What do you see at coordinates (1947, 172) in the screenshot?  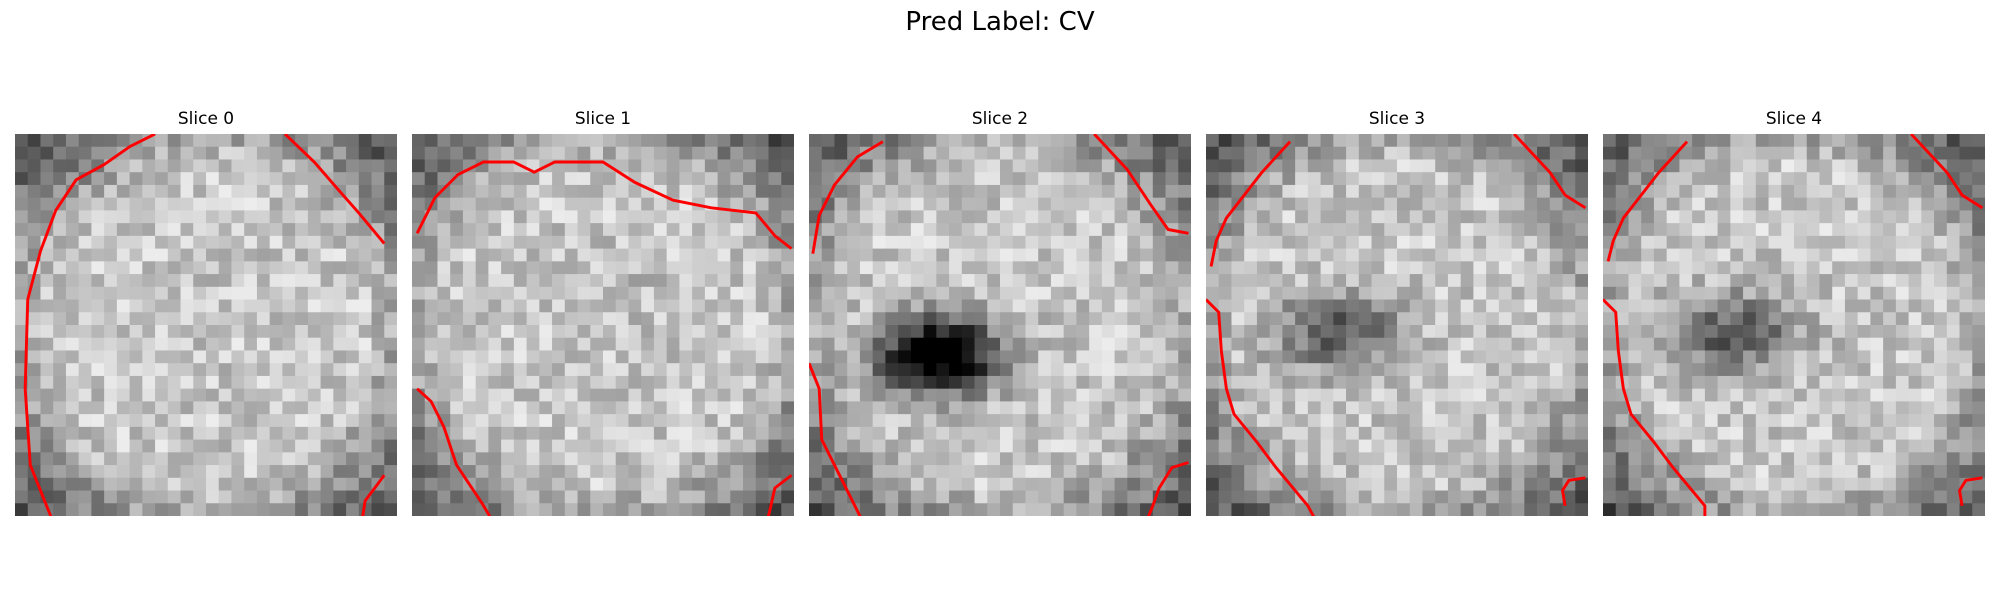 I see `contour-line` at bounding box center [1947, 172].